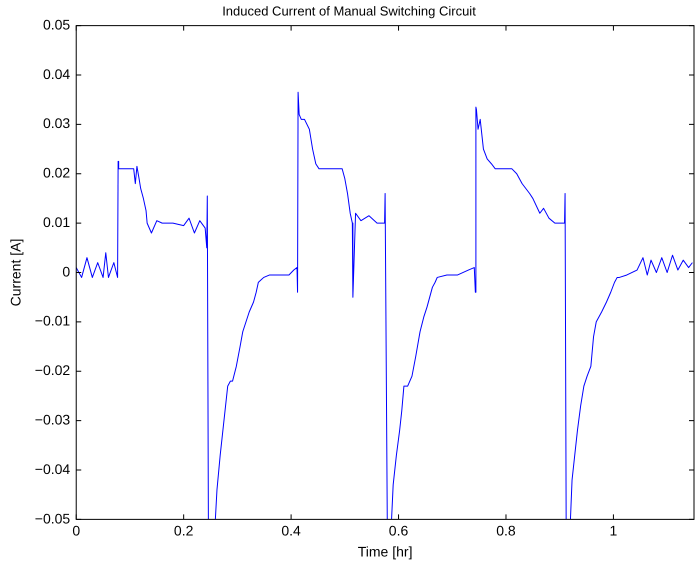  I want to click on x-tick-label: 0, so click(76, 530).